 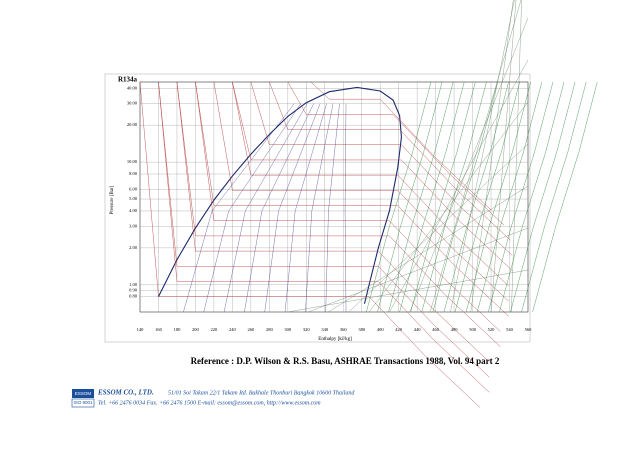 What do you see at coordinates (270, 329) in the screenshot?
I see `x-tick-label: 280` at bounding box center [270, 329].